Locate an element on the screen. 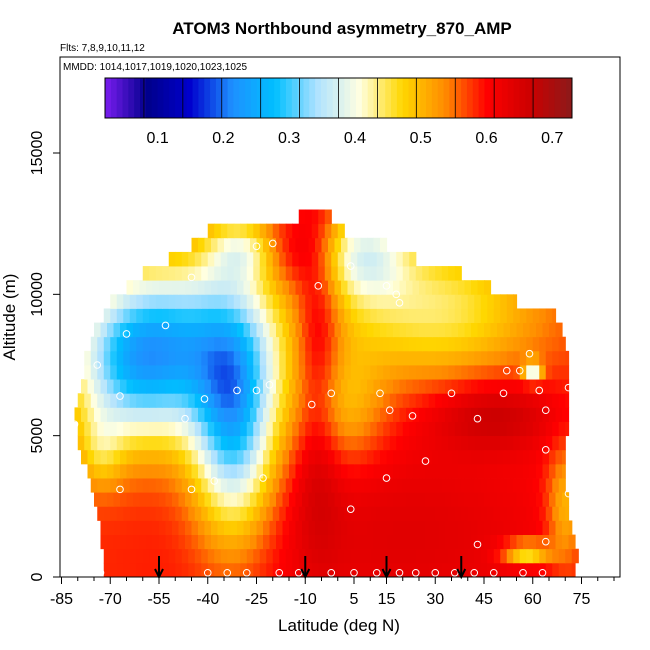 The width and height of the screenshot is (650, 650). x-tick-label: -40 is located at coordinates (207, 599).